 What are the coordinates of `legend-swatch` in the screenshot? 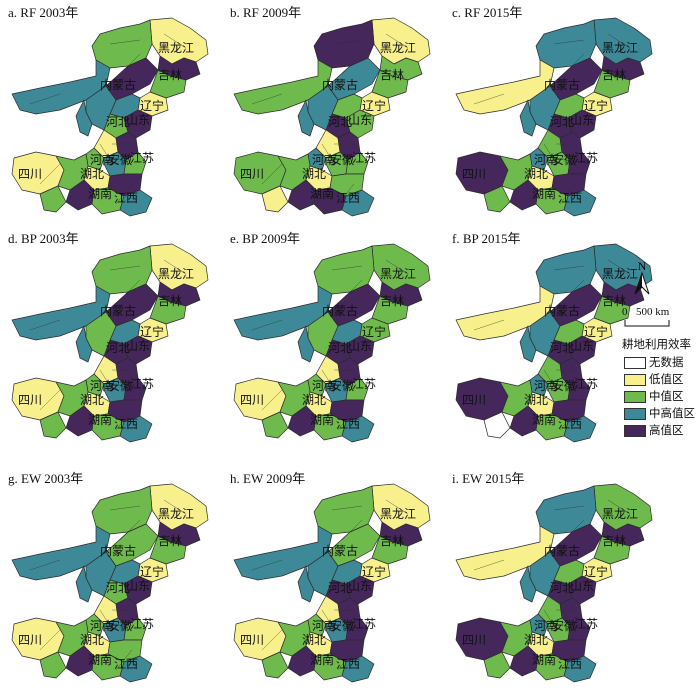 It's located at (635, 413).